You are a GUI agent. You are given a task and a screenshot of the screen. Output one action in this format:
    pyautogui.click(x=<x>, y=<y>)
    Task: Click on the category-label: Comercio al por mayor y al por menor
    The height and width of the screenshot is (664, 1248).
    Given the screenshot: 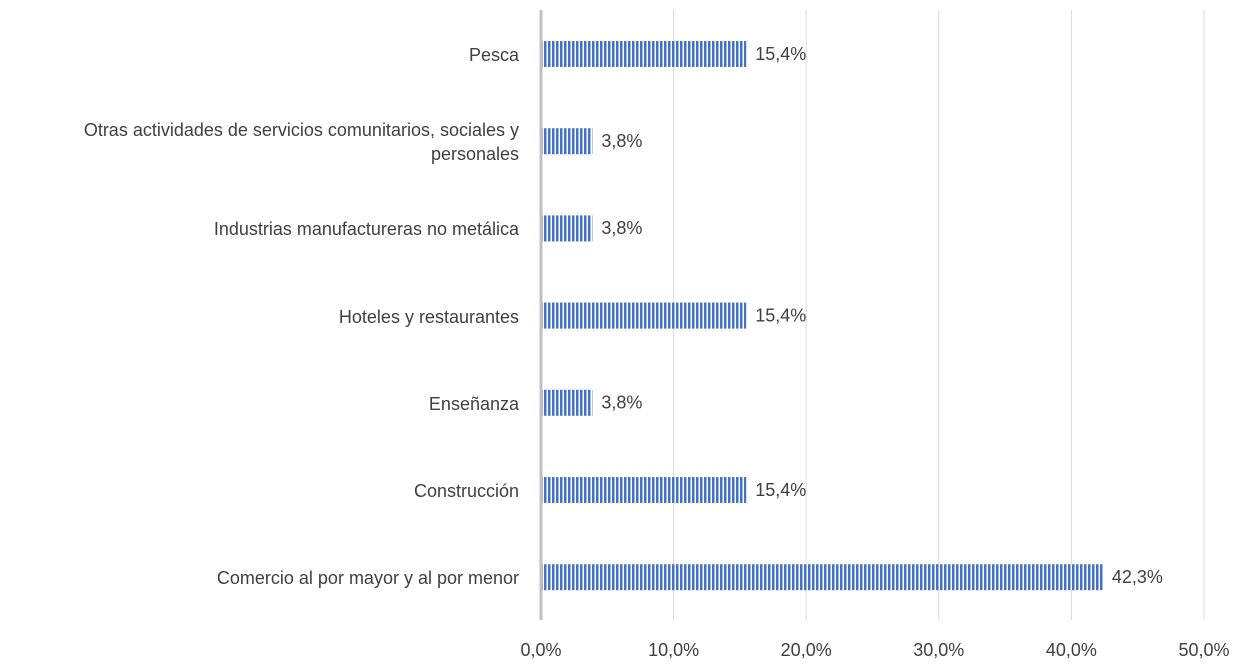 What is the action you would take?
    pyautogui.click(x=367, y=578)
    